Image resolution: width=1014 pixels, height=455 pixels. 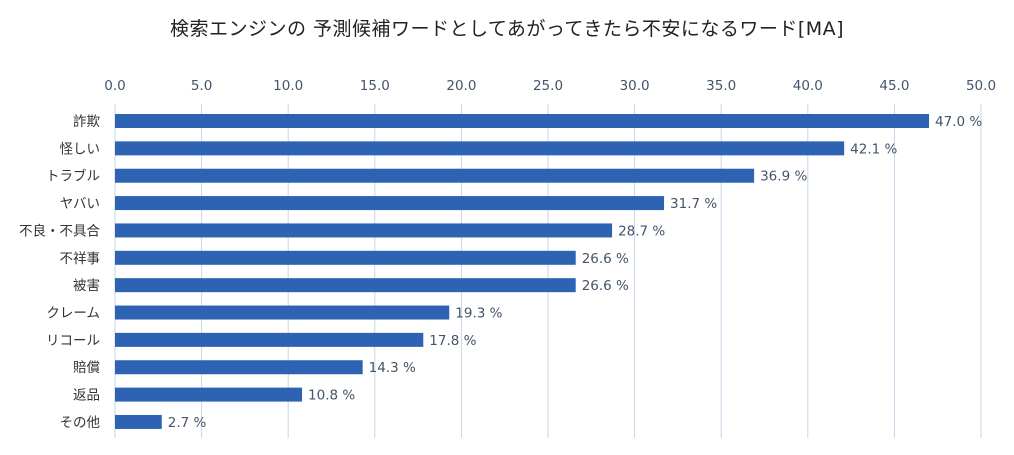 I want to click on category-label: クレーム, so click(x=73, y=314).